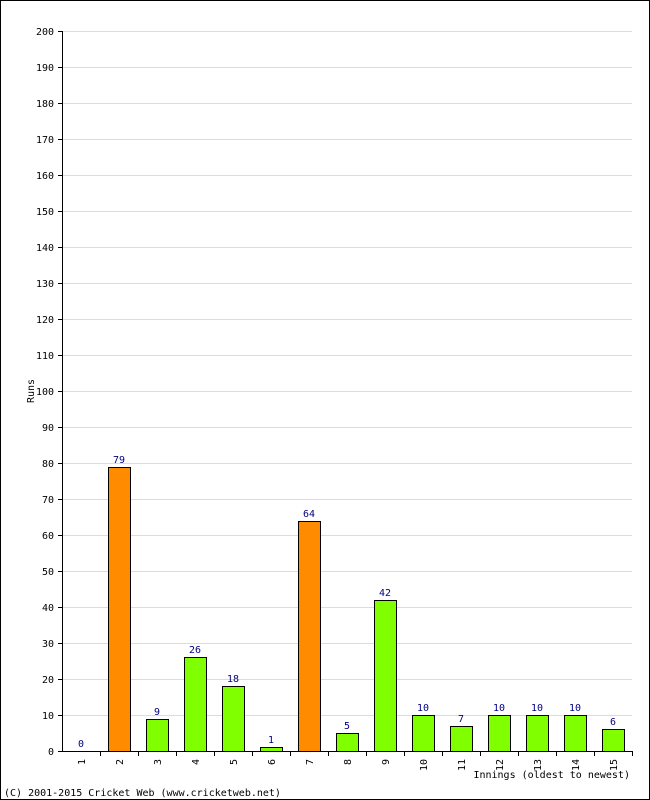 The image size is (650, 800). What do you see at coordinates (233, 679) in the screenshot?
I see `bar-value-label: 18` at bounding box center [233, 679].